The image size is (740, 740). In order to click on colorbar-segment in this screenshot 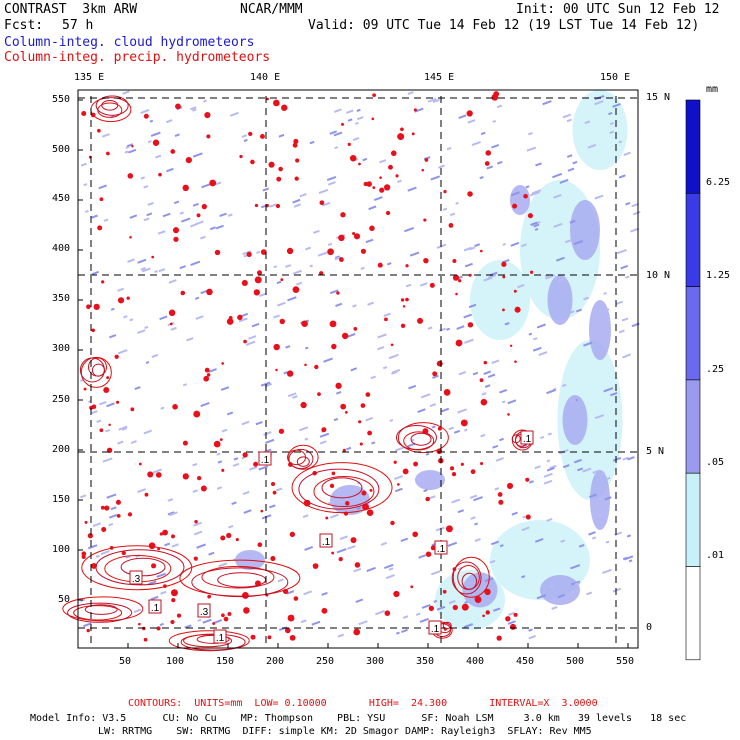, I will do `click(693, 519)`.